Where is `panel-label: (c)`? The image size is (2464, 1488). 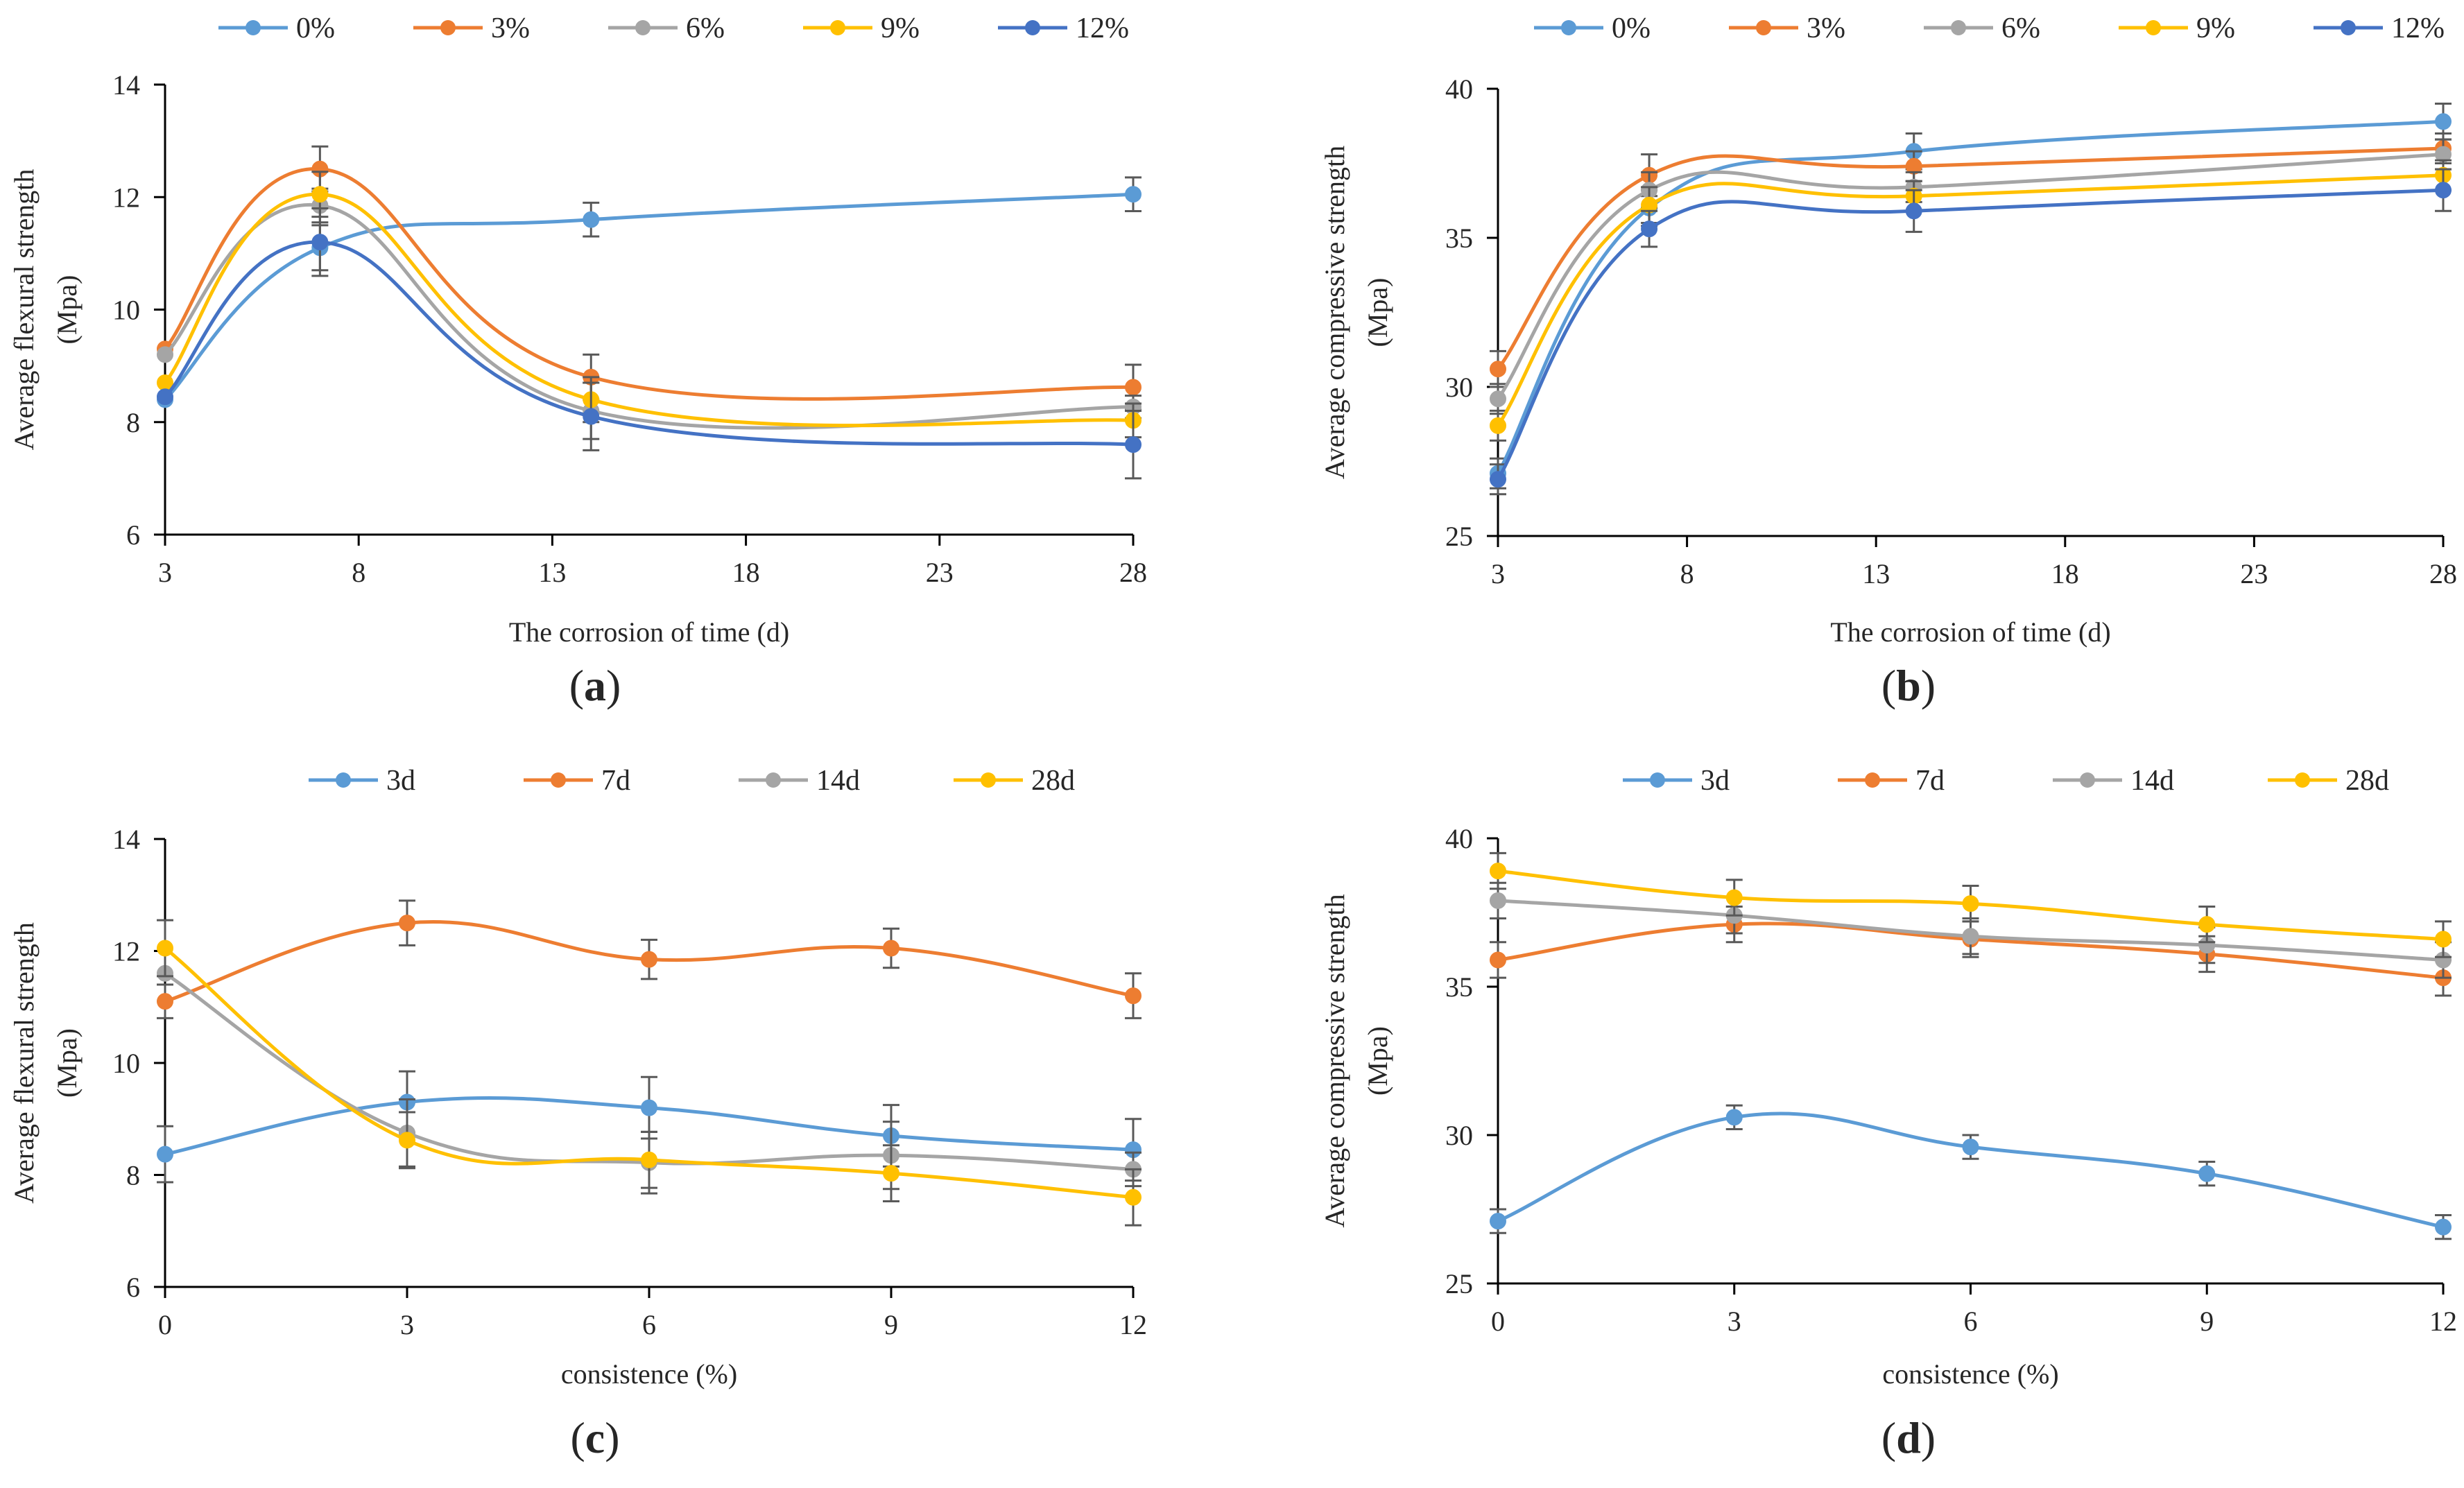
panel-label: (c) is located at coordinates (594, 1437).